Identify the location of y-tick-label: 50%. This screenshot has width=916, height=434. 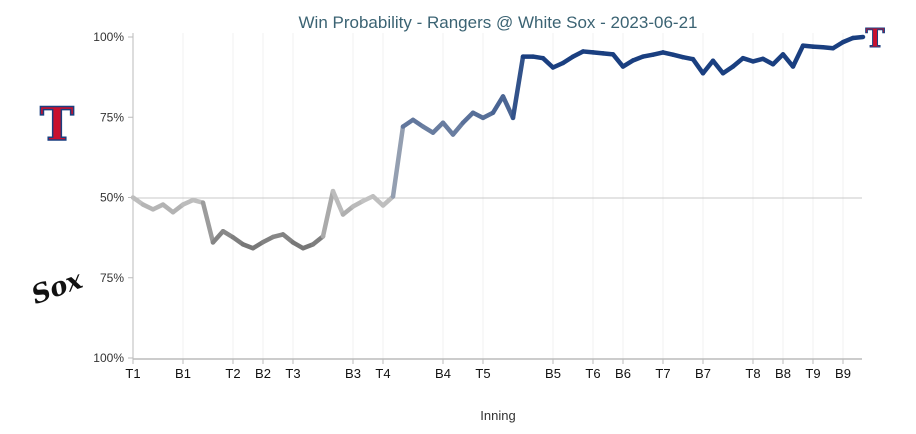
(112, 198).